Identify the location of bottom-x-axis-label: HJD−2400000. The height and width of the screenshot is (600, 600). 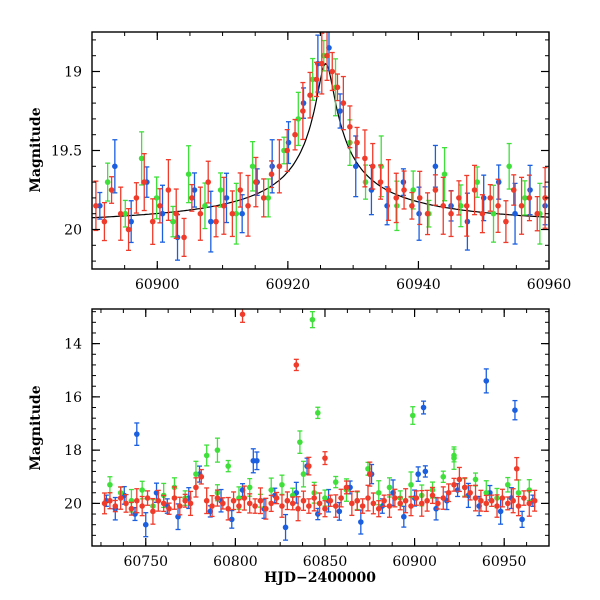
(320, 578).